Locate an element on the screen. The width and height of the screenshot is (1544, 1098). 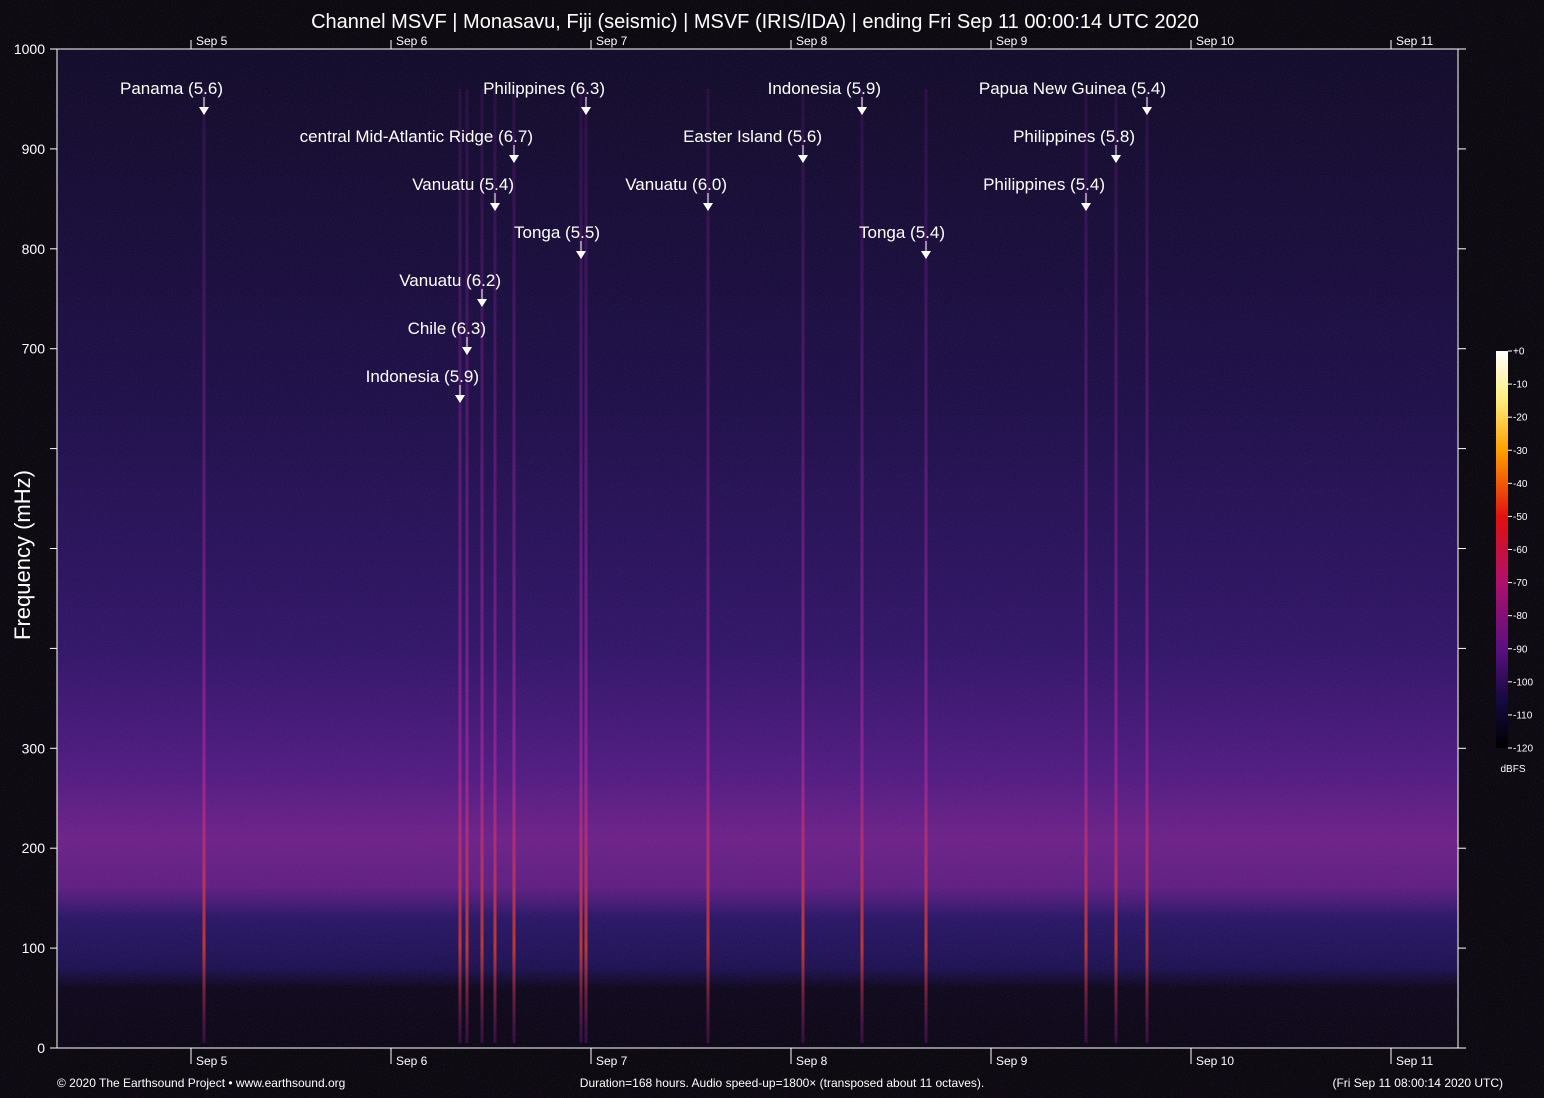
colorbar-tick-label: -100 is located at coordinates (1523, 682).